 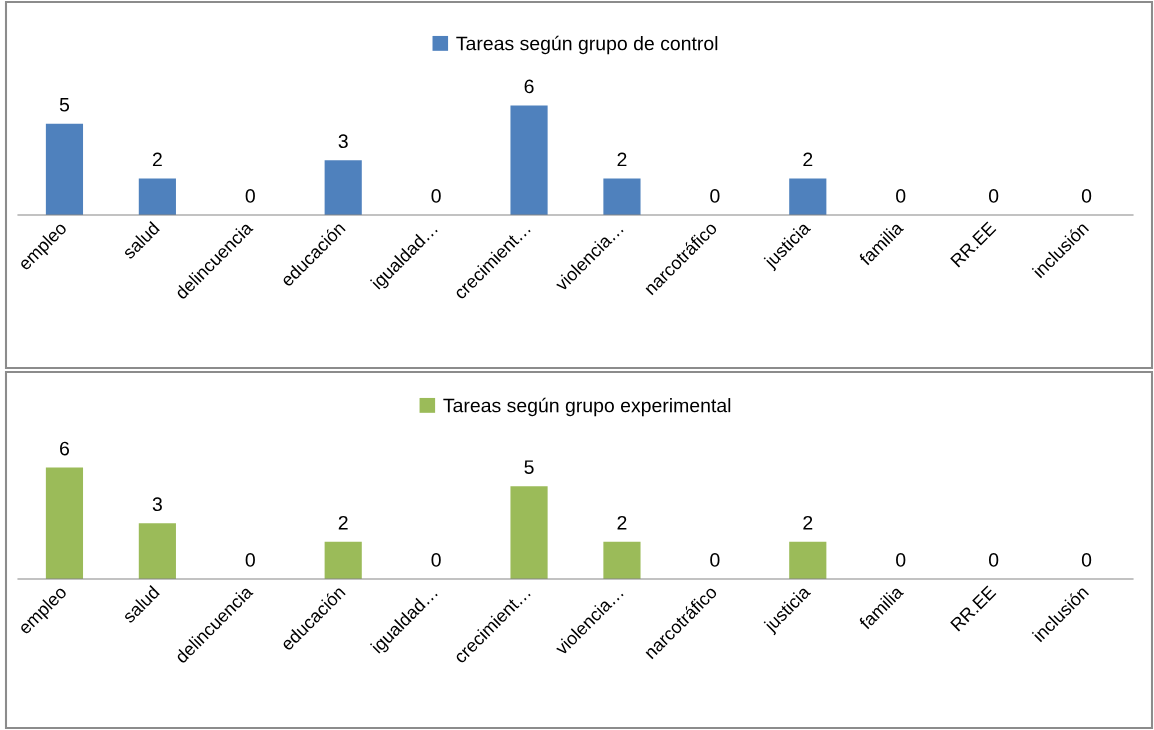 What do you see at coordinates (587, 407) in the screenshot?
I see `legend-label: Tareas según grupo experimental` at bounding box center [587, 407].